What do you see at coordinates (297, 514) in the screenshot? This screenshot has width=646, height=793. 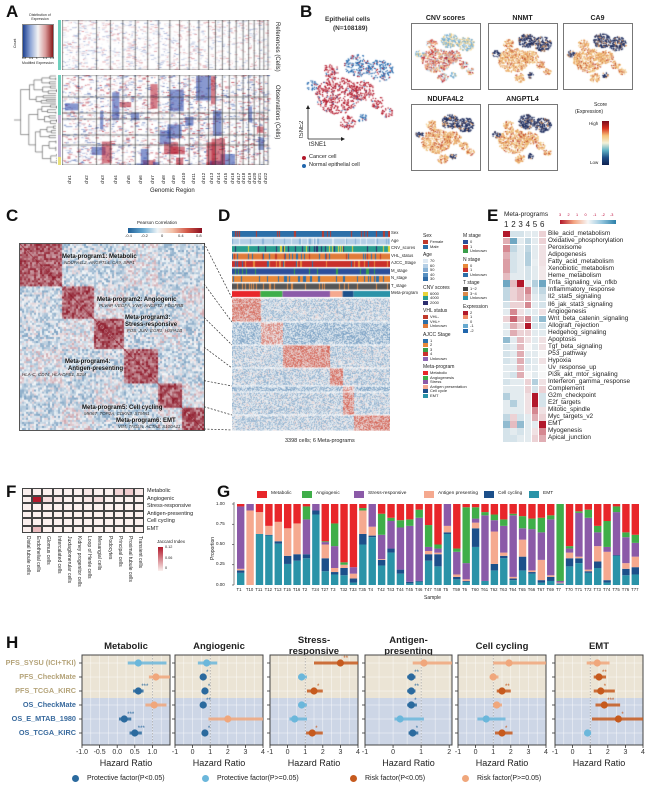 I see `g-bar-segment-metabolic` at bounding box center [297, 514].